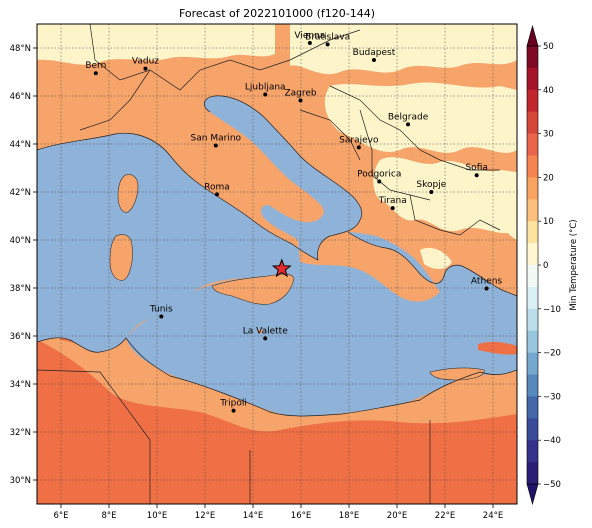 The image size is (592, 528). Describe the element at coordinates (128, 193) in the screenshot. I see `island-corsica` at that location.